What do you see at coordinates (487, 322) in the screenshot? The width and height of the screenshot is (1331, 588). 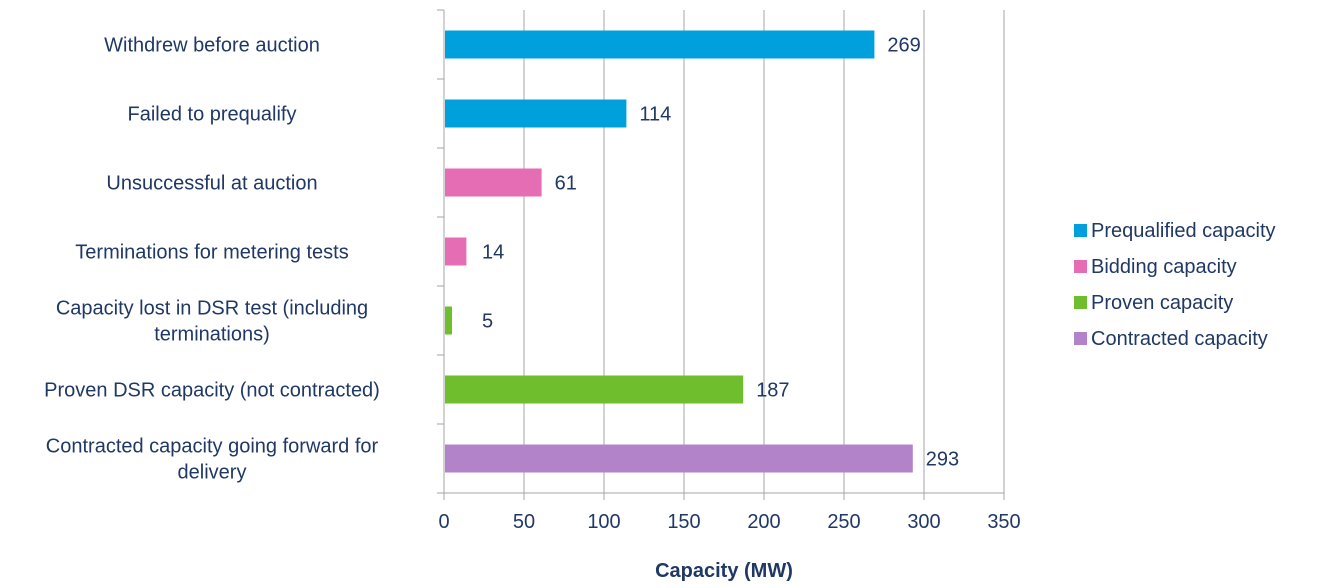 I see `value-label-4: 5` at bounding box center [487, 322].